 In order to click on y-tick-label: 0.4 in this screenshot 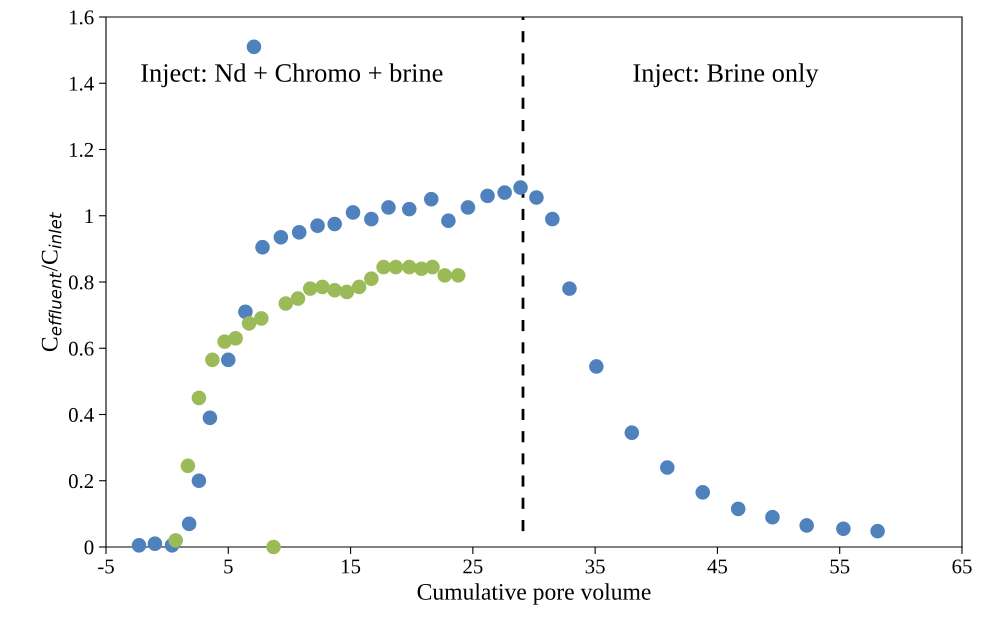, I will do `click(81, 415)`.